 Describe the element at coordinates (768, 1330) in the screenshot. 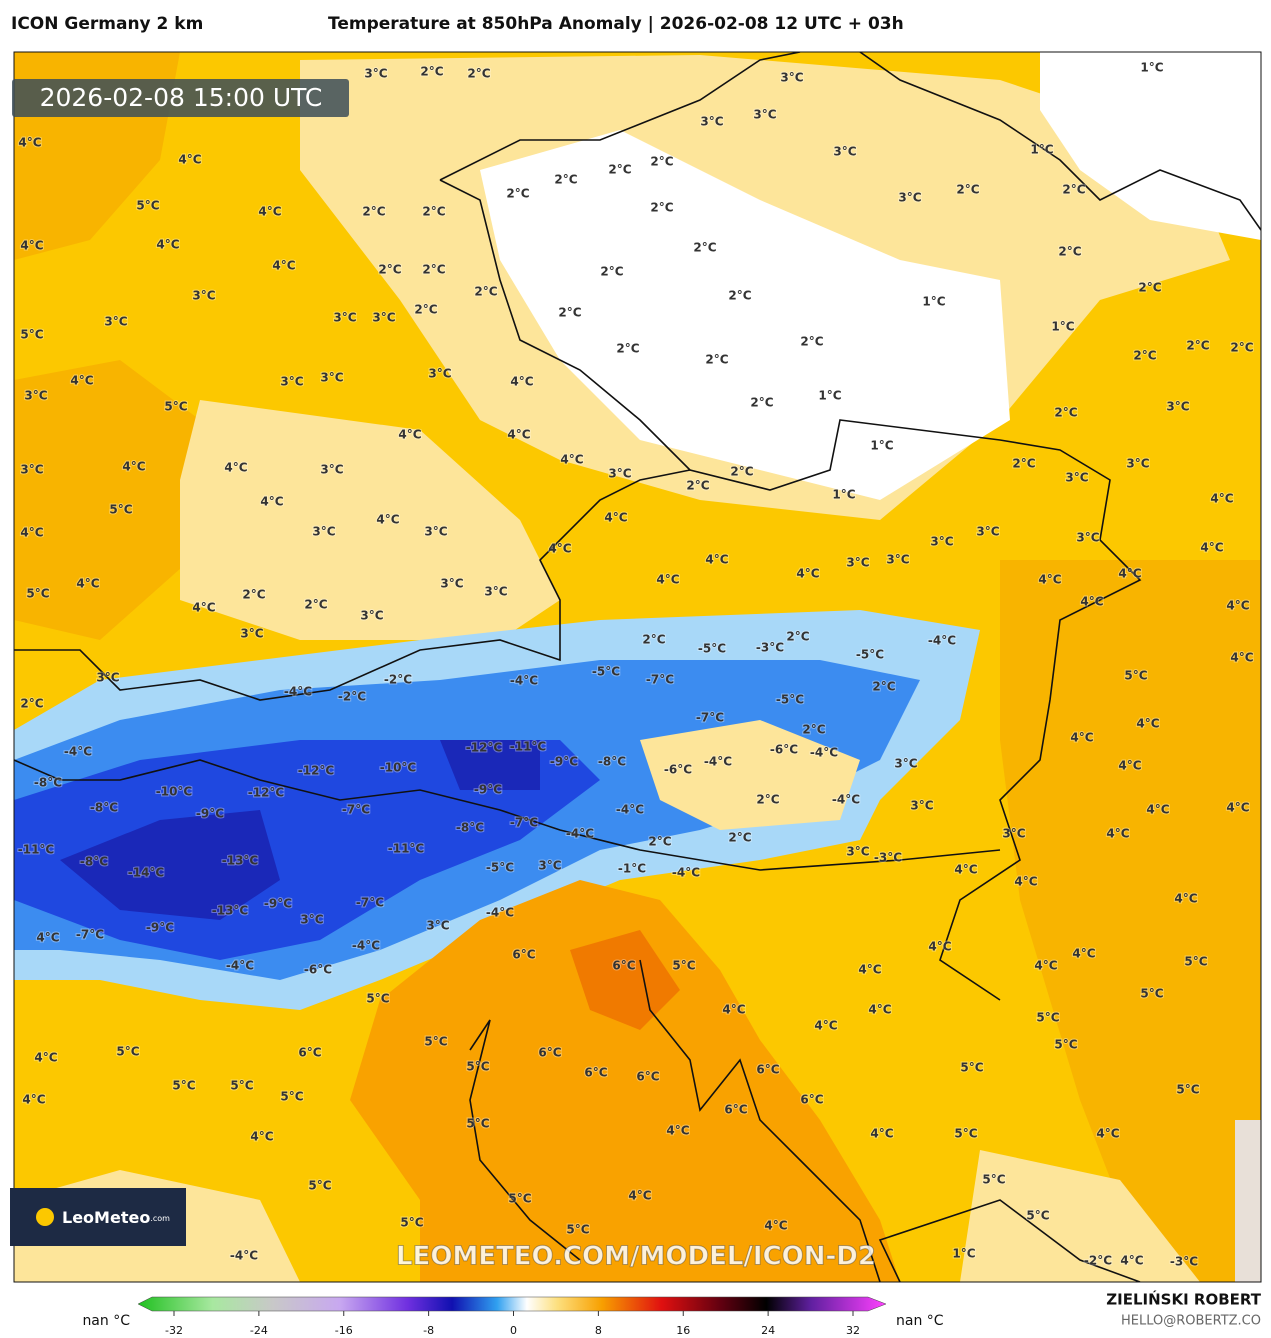

I see `colorbar-tick-label: 24` at that location.